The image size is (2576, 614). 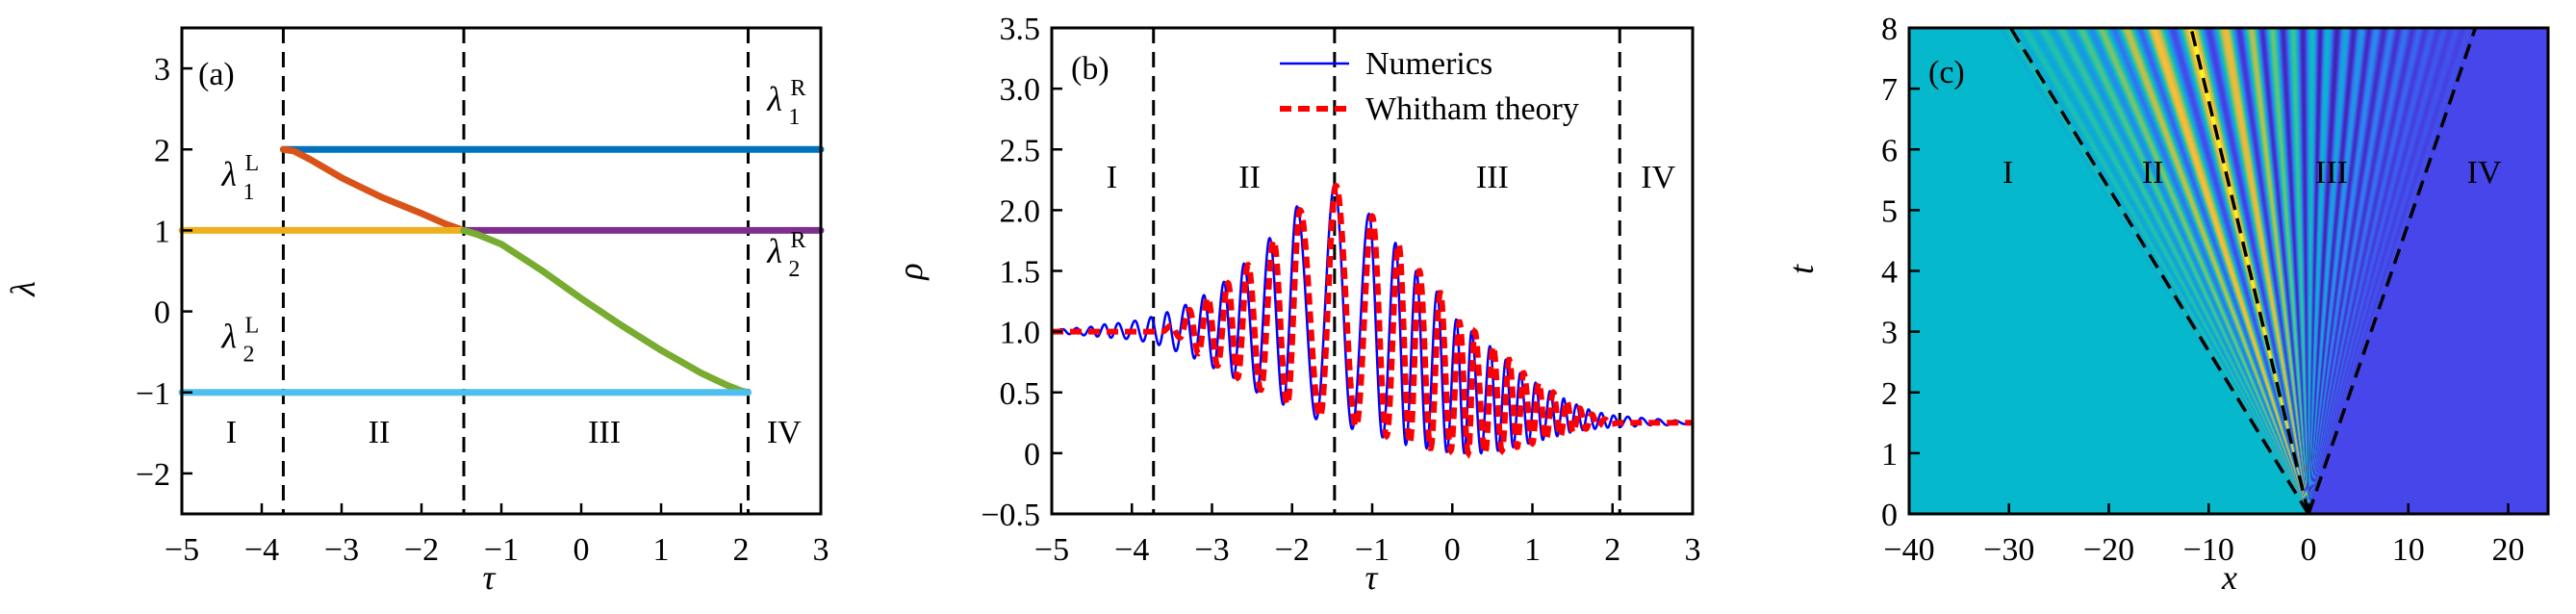 I want to click on legend: Numerics Whitham theory, so click(x=1429, y=86).